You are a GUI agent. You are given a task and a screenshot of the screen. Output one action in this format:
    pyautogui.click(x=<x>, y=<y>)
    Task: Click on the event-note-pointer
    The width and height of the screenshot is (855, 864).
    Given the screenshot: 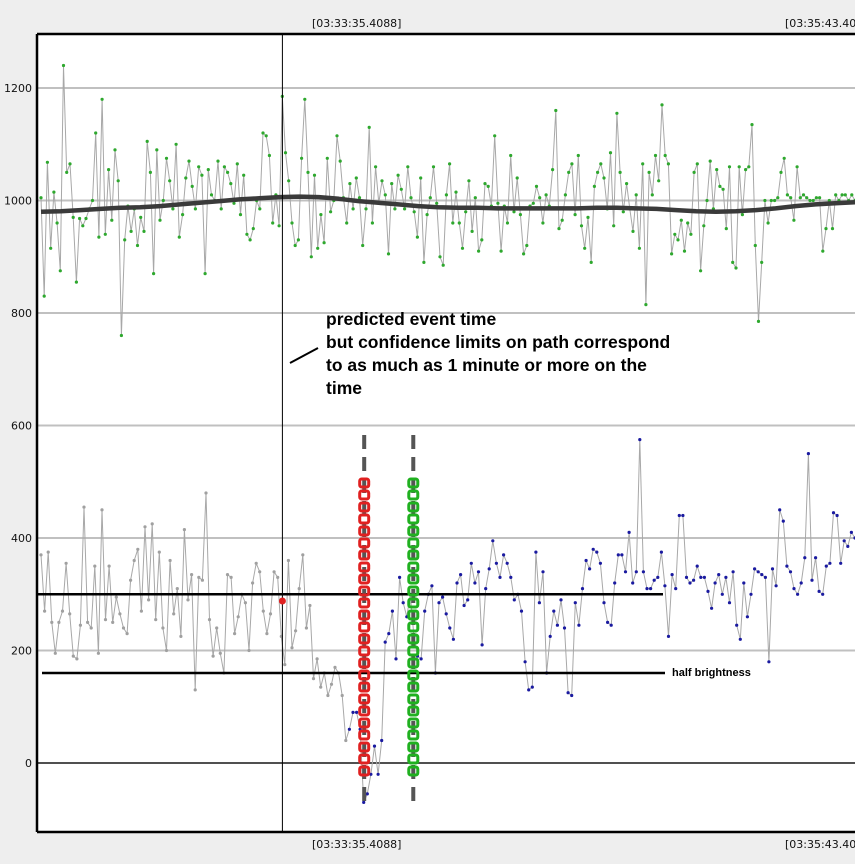 What is the action you would take?
    pyautogui.click(x=304, y=355)
    